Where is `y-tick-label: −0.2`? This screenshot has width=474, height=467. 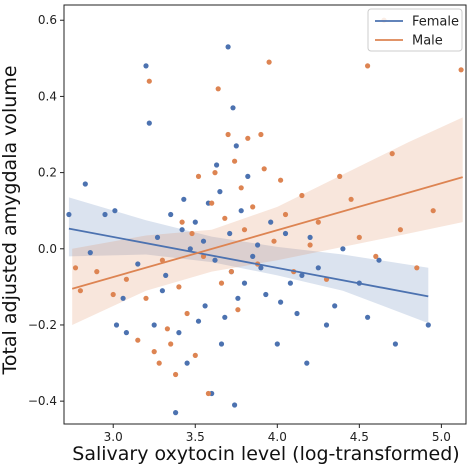
y-tick-label: −0.2 is located at coordinates (42, 325).